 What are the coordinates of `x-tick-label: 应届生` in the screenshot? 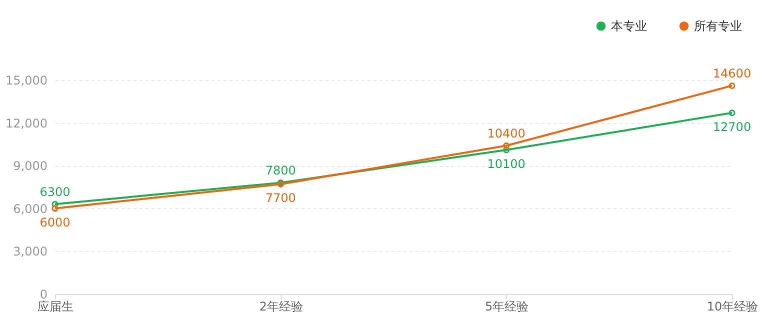 It's located at (56, 307).